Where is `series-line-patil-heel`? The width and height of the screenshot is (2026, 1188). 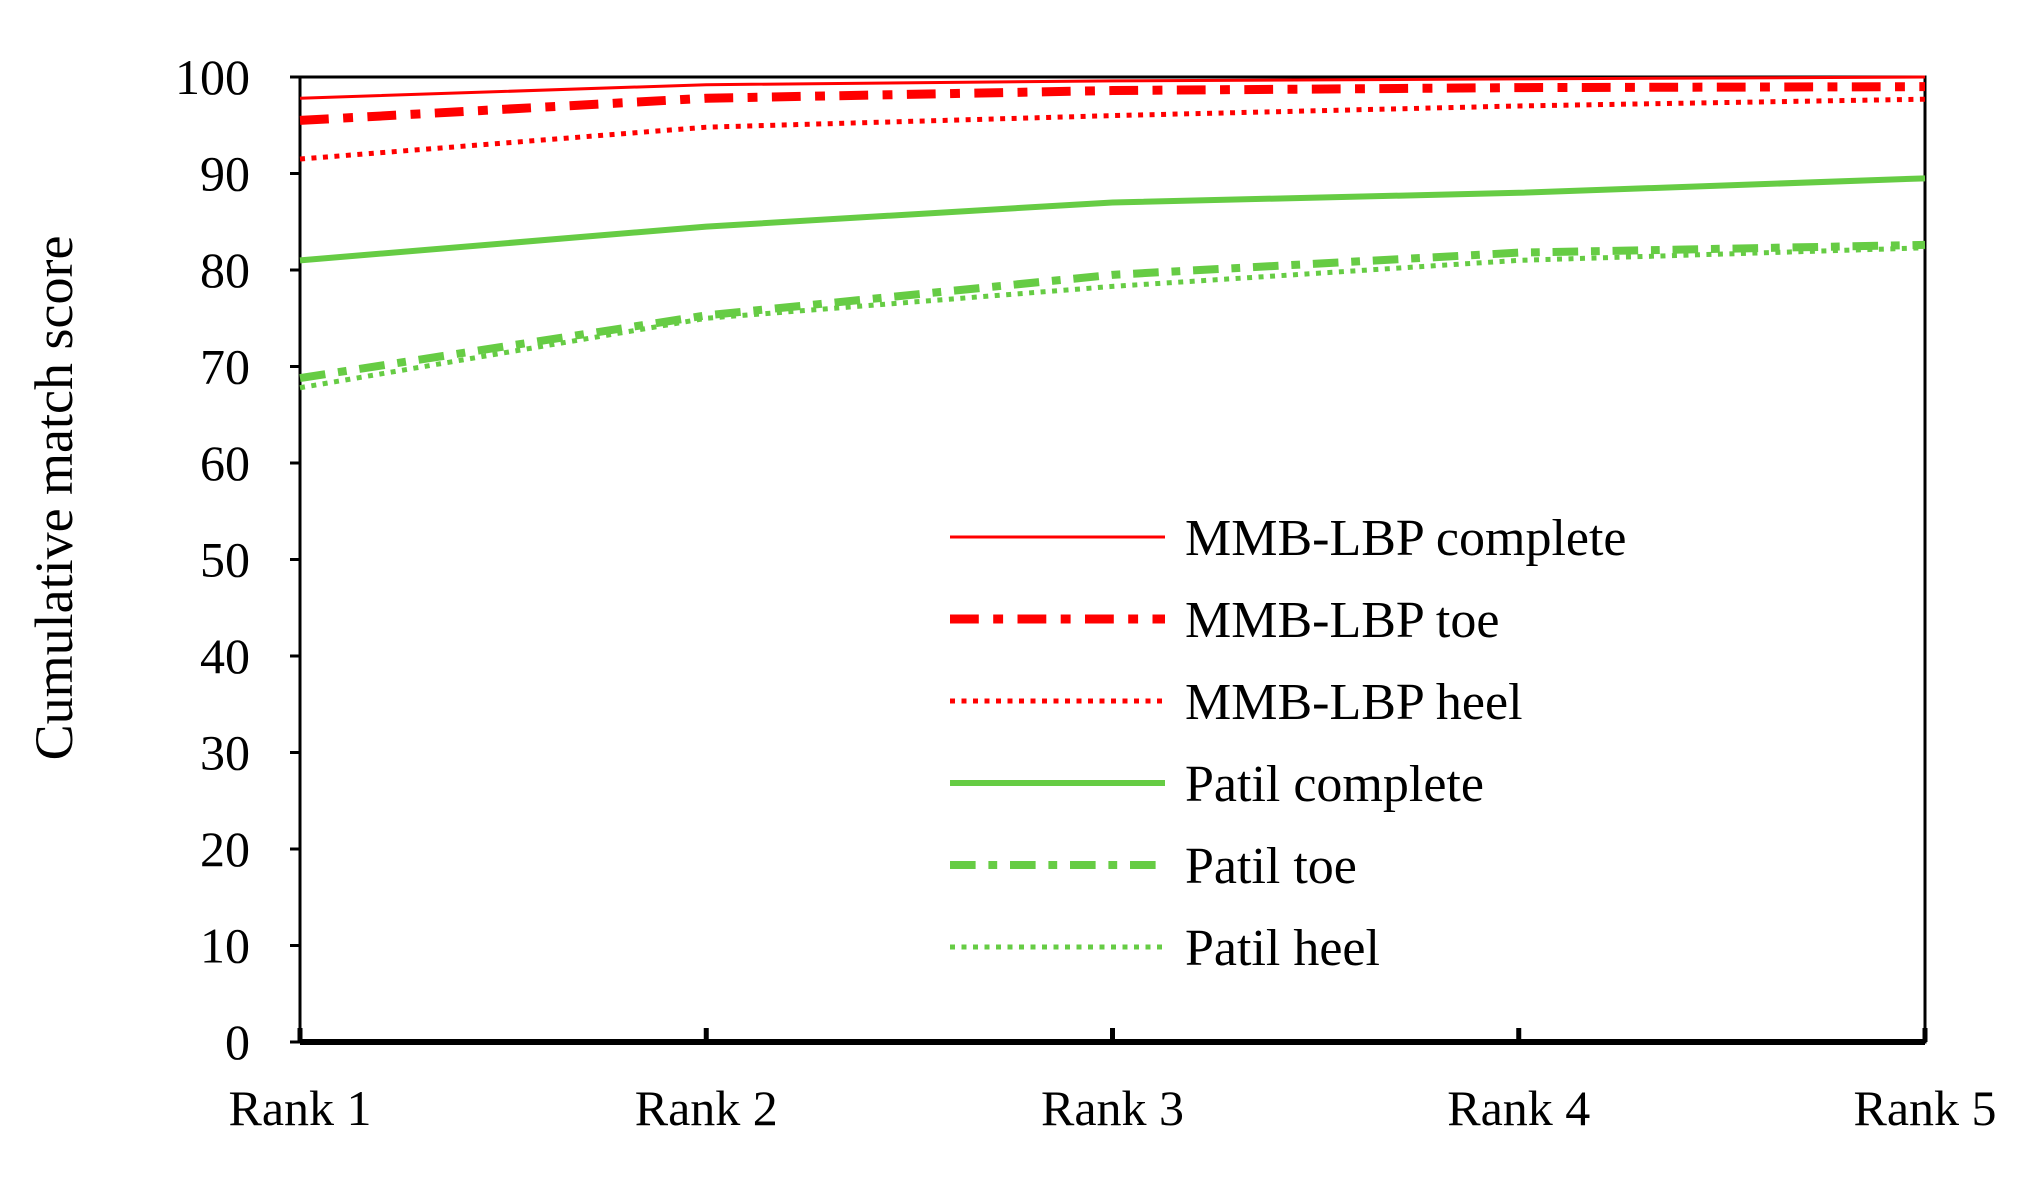
series-line-patil-heel is located at coordinates (1112, 318).